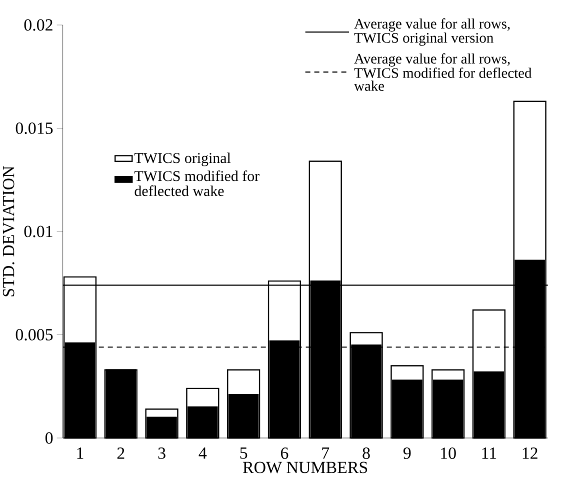  What do you see at coordinates (38, 232) in the screenshot?
I see `y-tick-label: 0.01` at bounding box center [38, 232].